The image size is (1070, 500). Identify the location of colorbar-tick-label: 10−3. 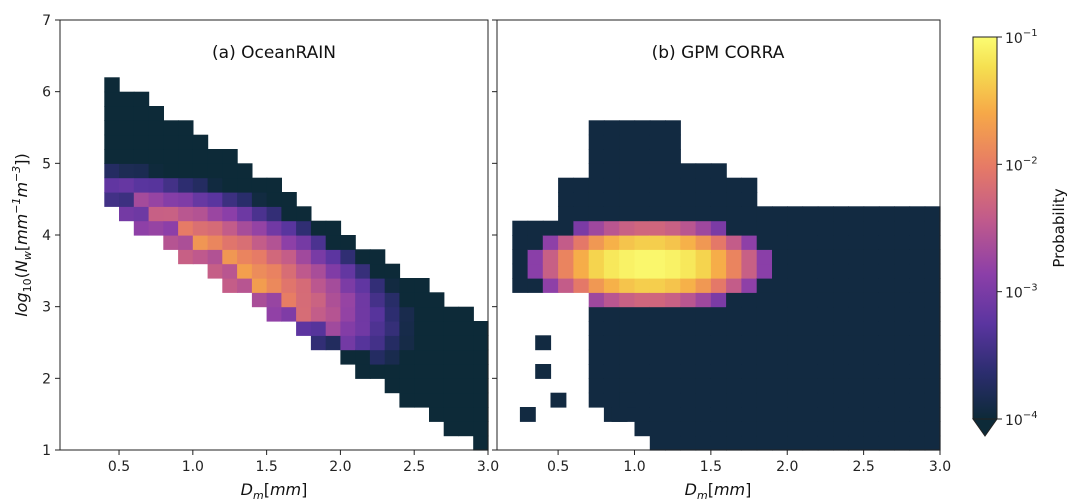
(1021, 292).